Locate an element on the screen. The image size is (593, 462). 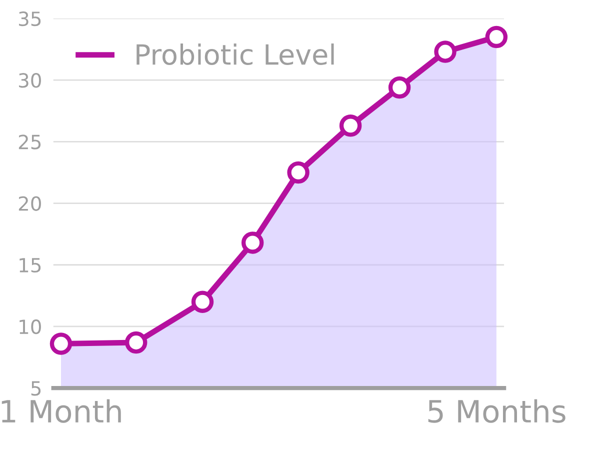
x-tick-label: 1 Month is located at coordinates (61, 411).